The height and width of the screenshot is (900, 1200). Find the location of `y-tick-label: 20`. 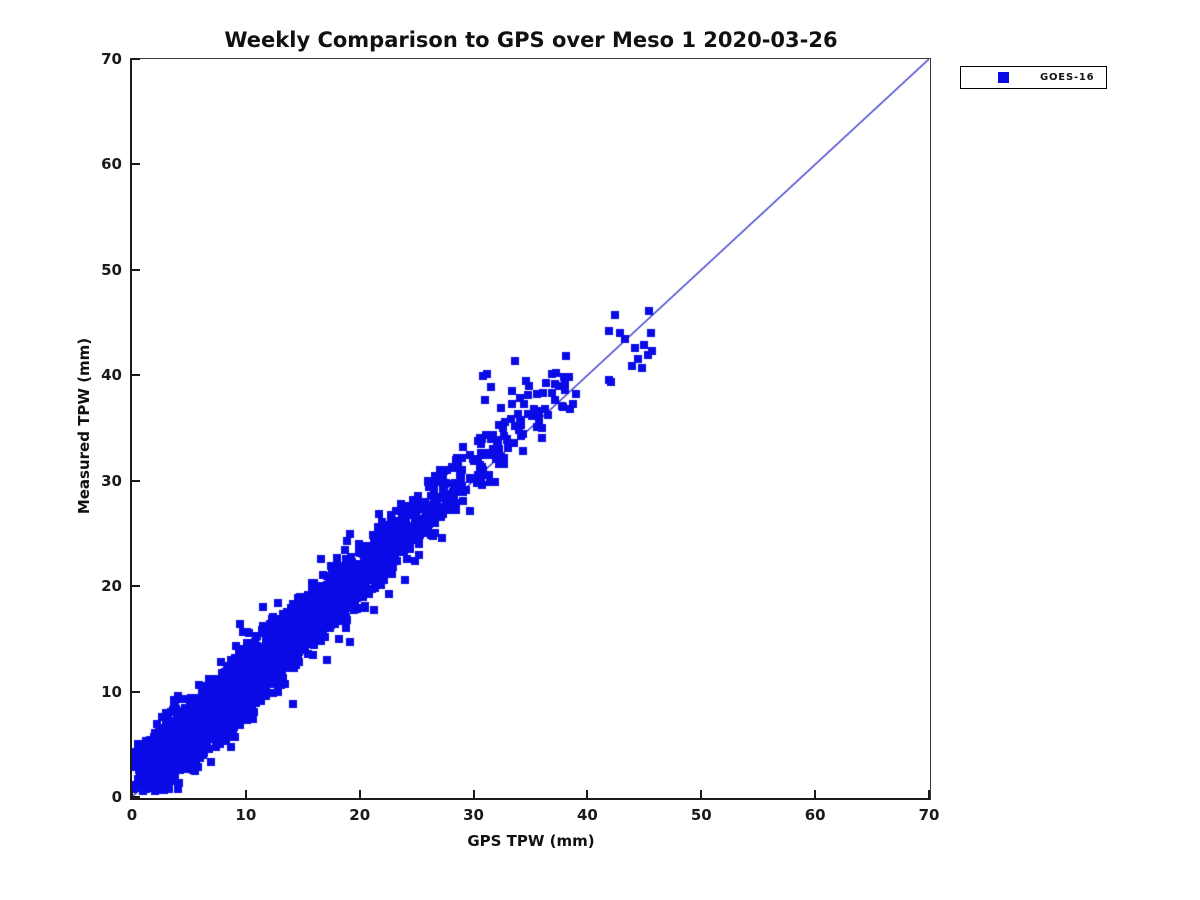

y-tick-label: 20 is located at coordinates (111, 586).